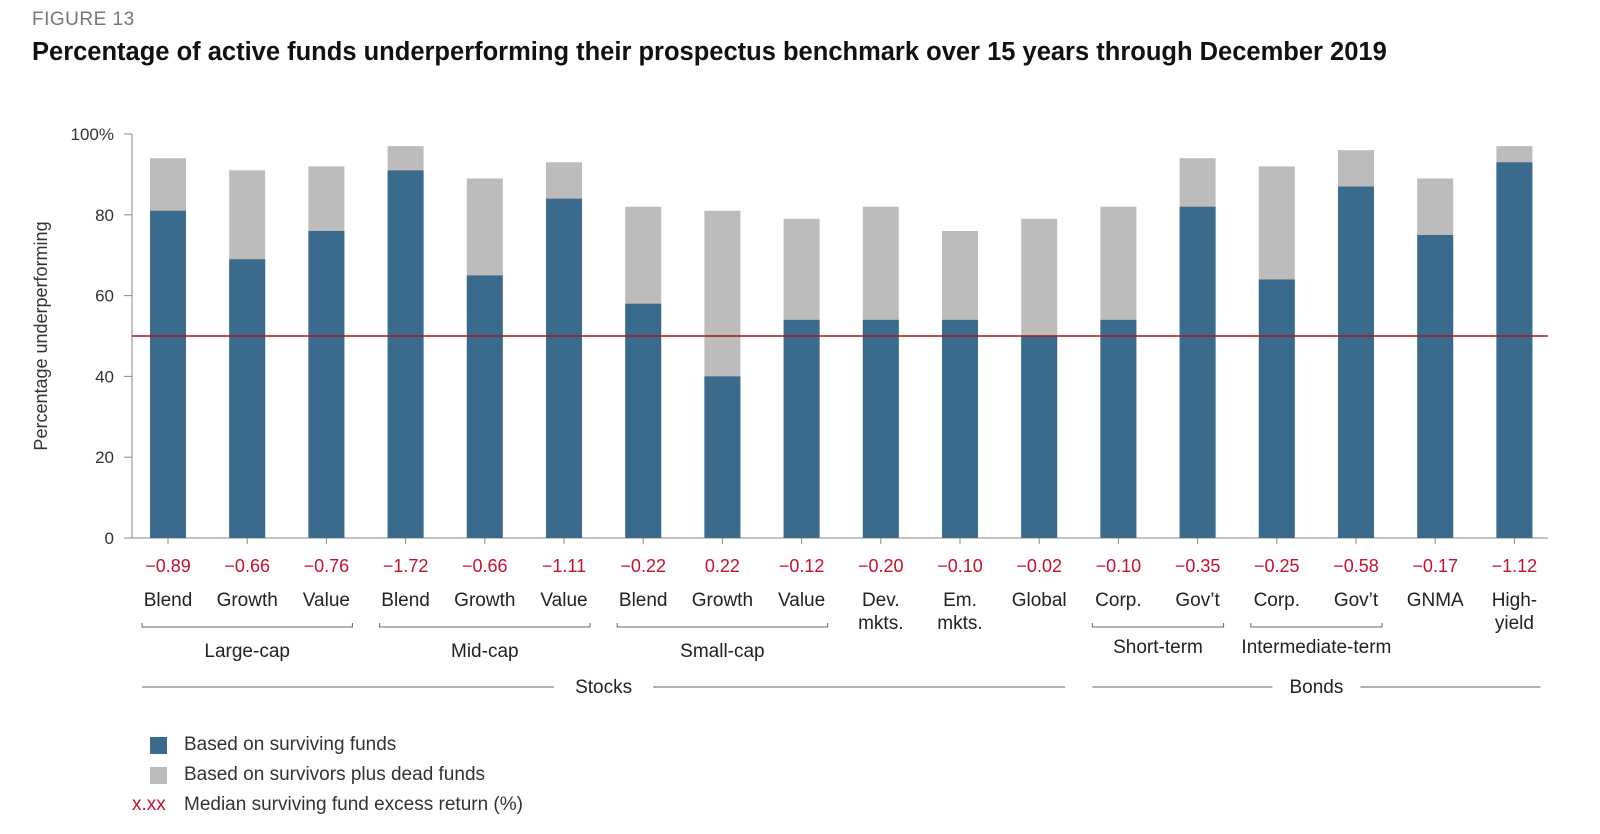 This screenshot has width=1600, height=834. I want to click on subgroup-label: Short-term, so click(1158, 647).